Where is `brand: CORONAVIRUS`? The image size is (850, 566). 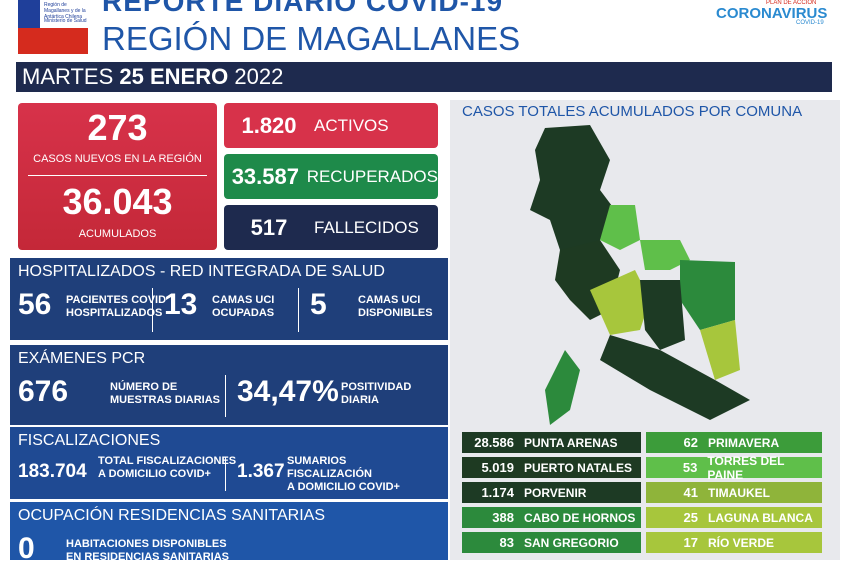 brand: CORONAVIRUS is located at coordinates (772, 13).